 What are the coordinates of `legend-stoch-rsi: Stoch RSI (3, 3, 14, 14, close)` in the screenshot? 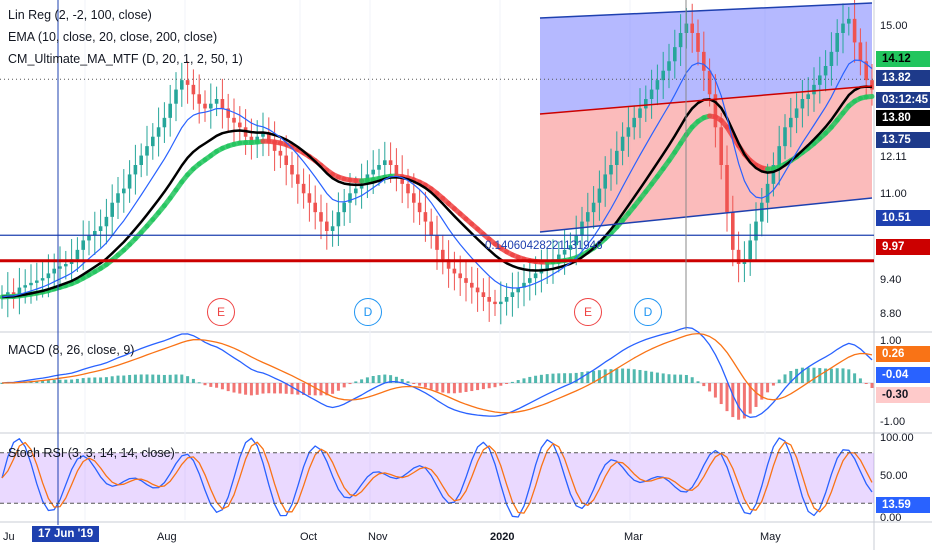 It's located at (91, 453).